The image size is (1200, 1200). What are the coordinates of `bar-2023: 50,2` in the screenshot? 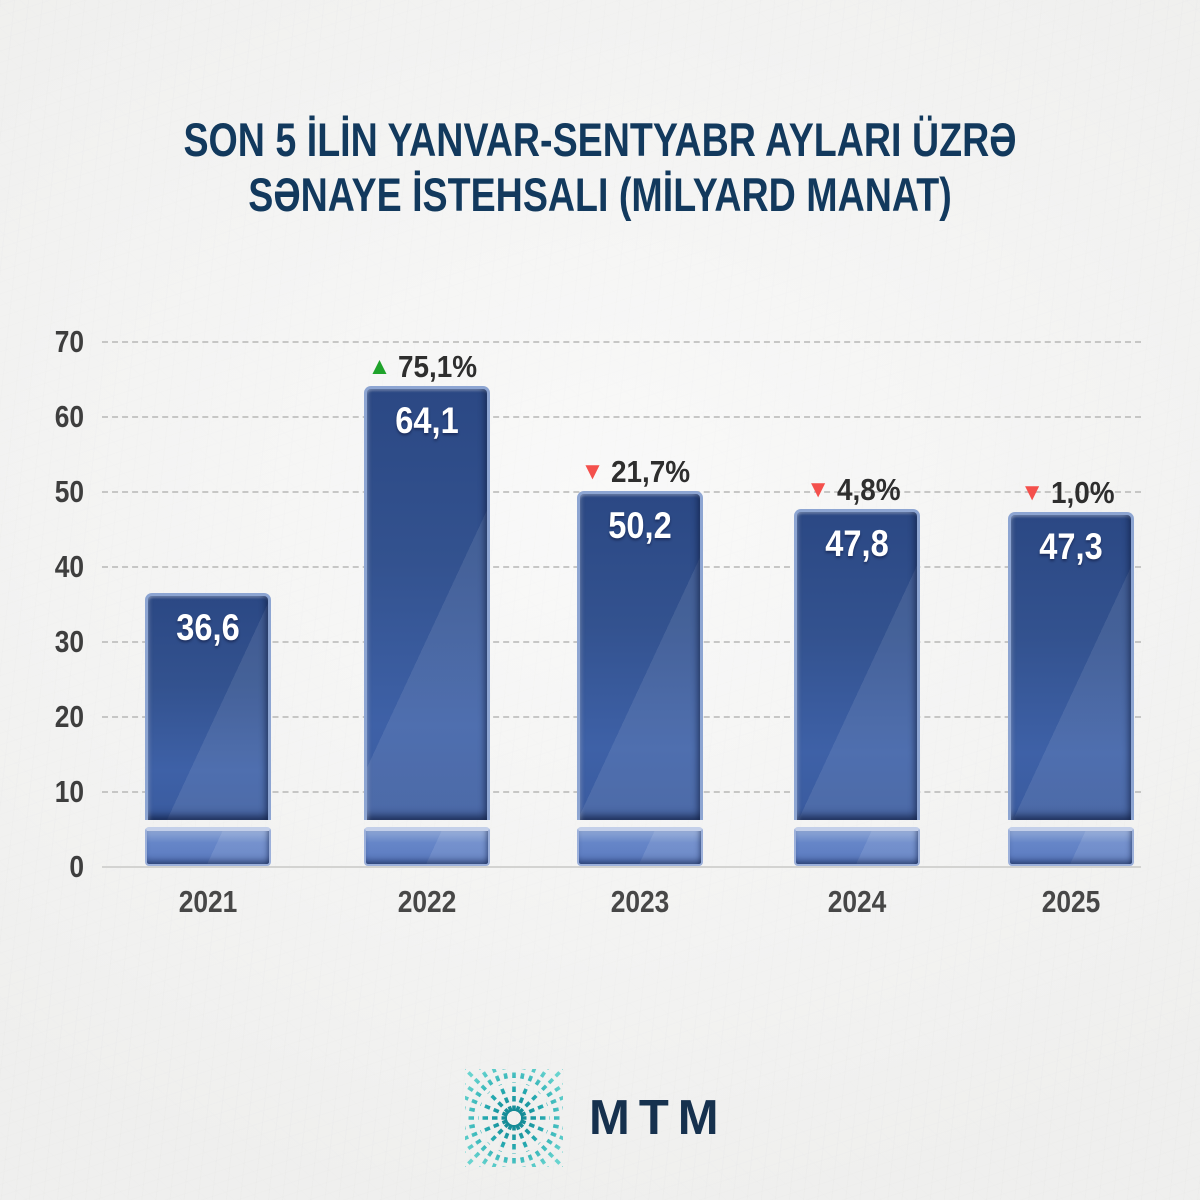 It's located at (640, 655).